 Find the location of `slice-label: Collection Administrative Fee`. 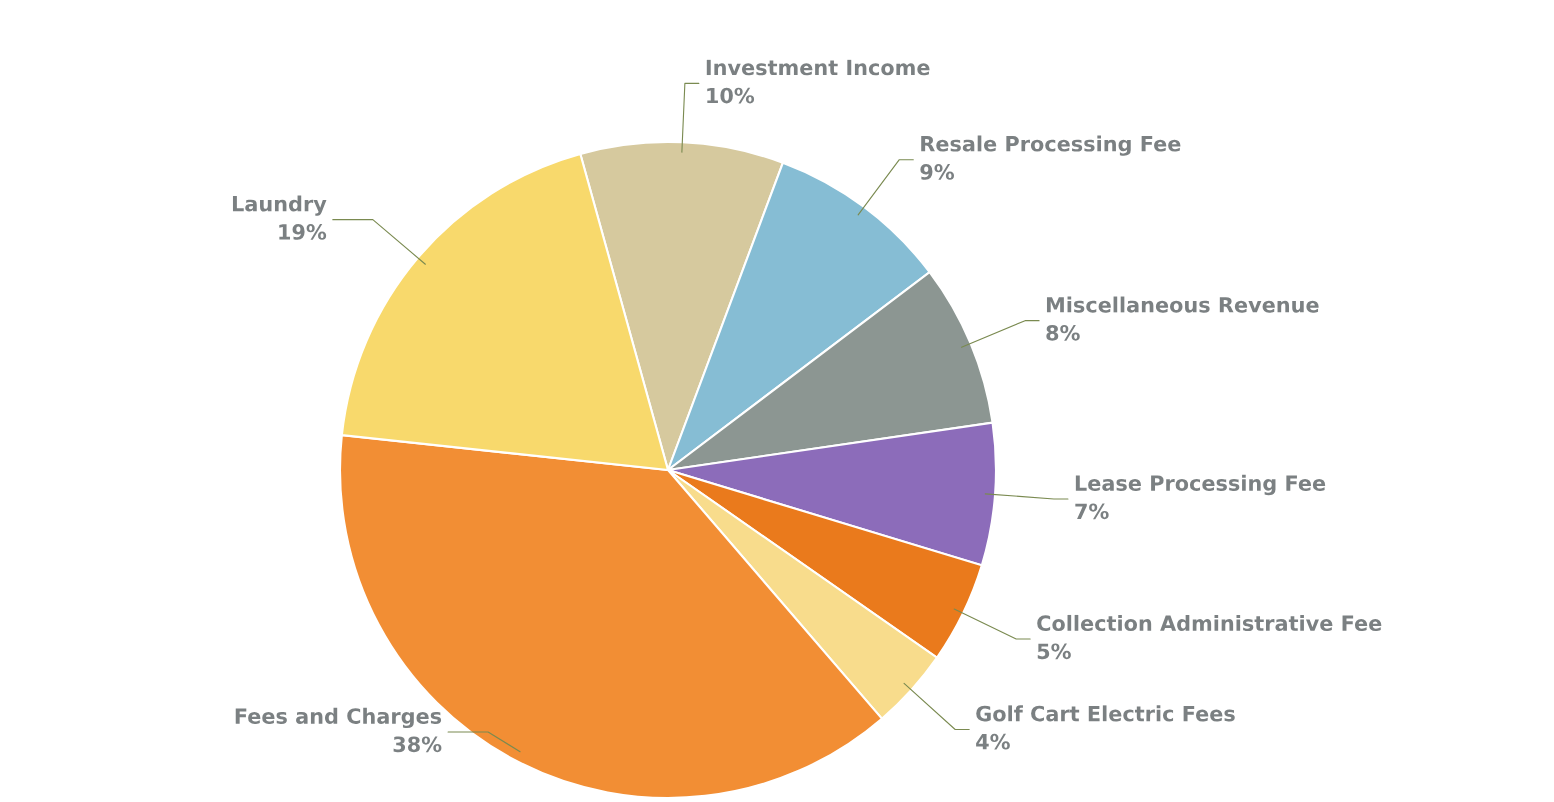

slice-label: Collection Administrative Fee is located at coordinates (1209, 623).